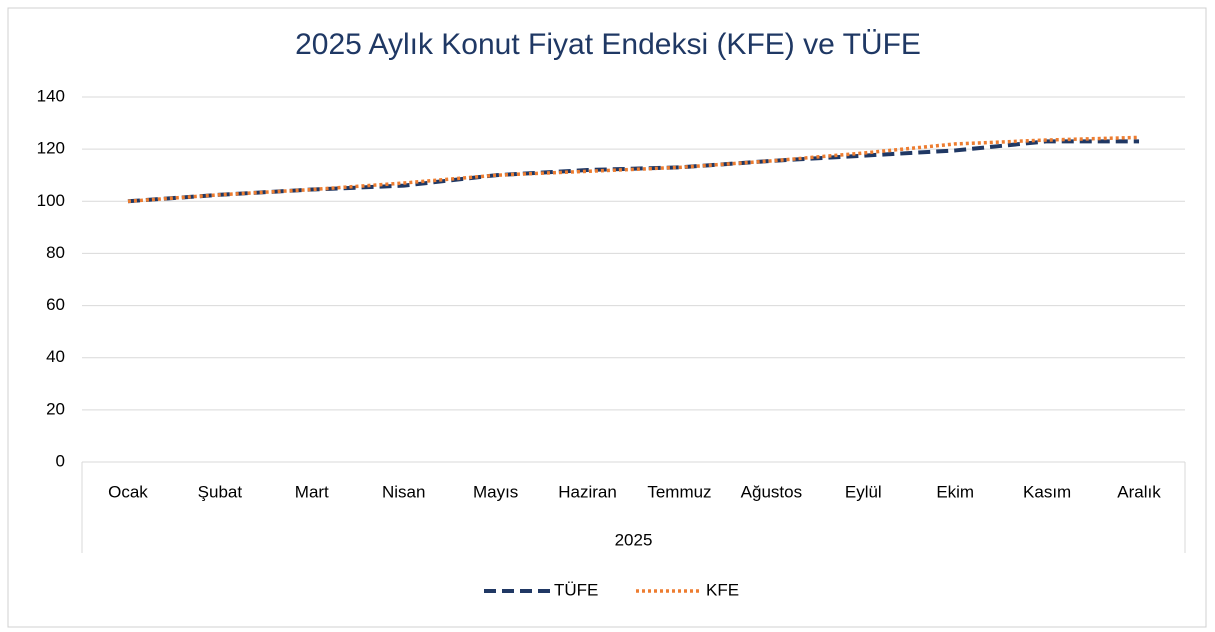  I want to click on y-tick-label: 120, so click(51, 148).